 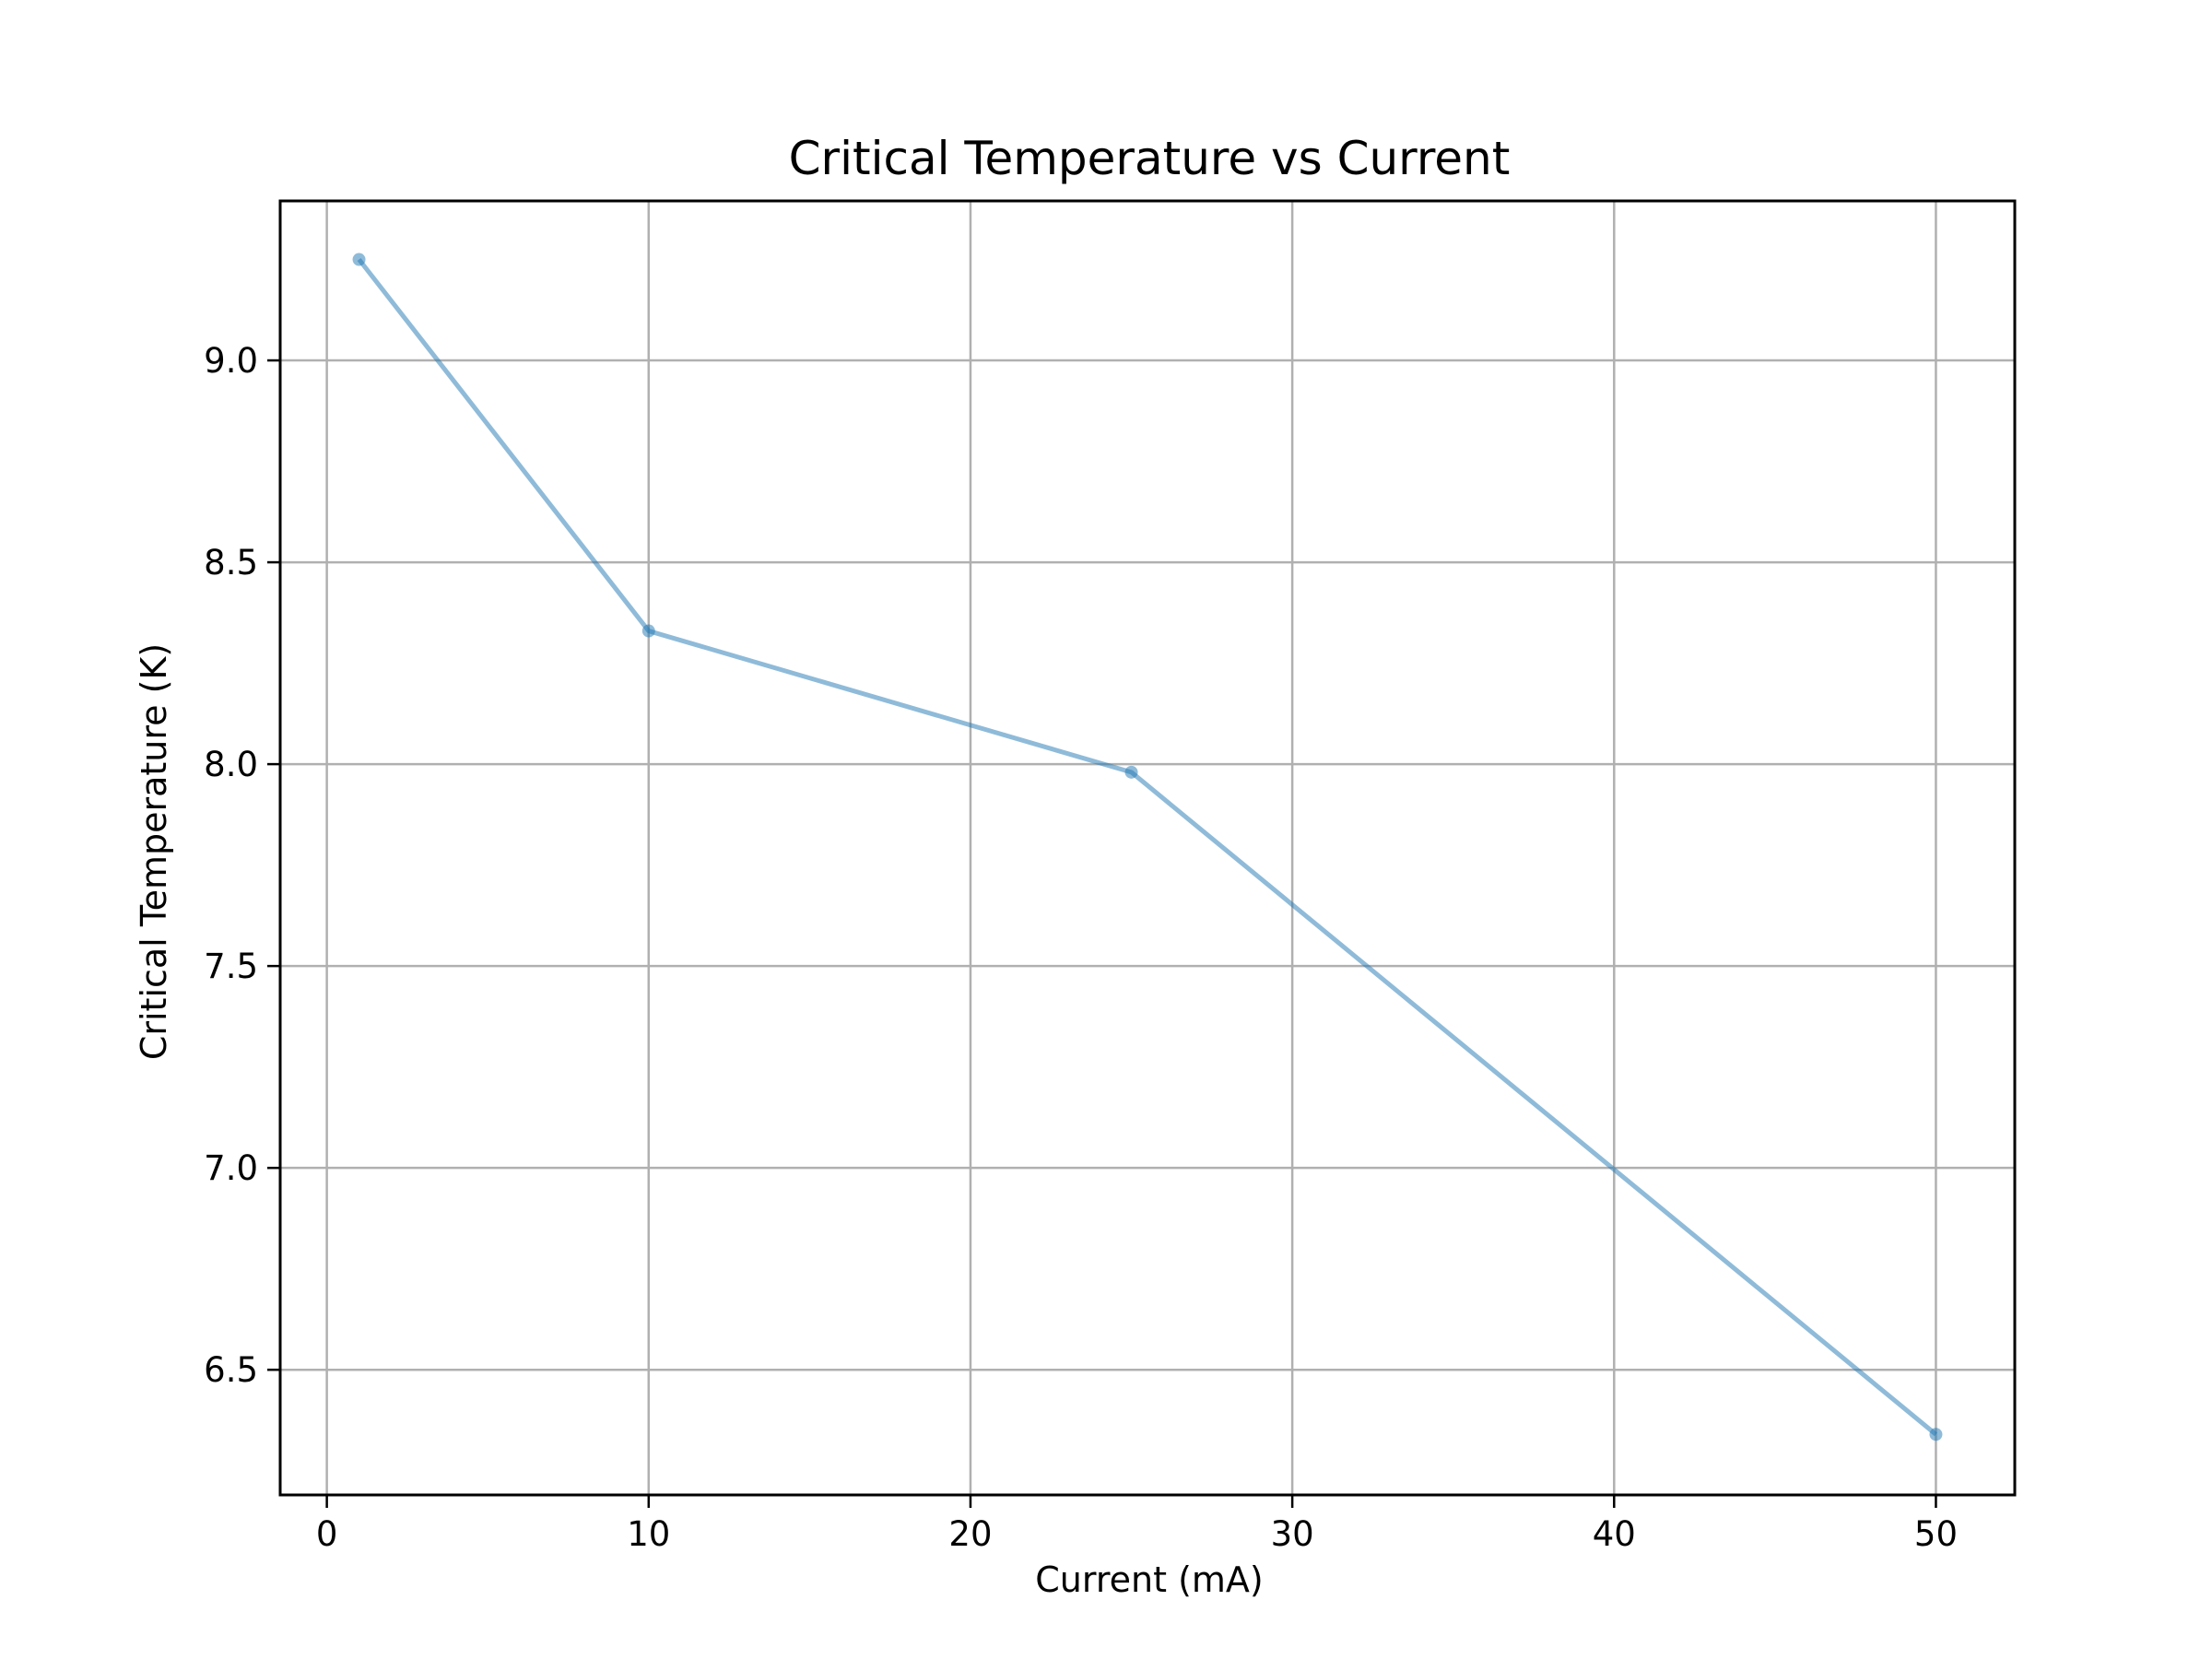 I want to click on y-axis-label: Critical Temperature (K), so click(x=154, y=851).